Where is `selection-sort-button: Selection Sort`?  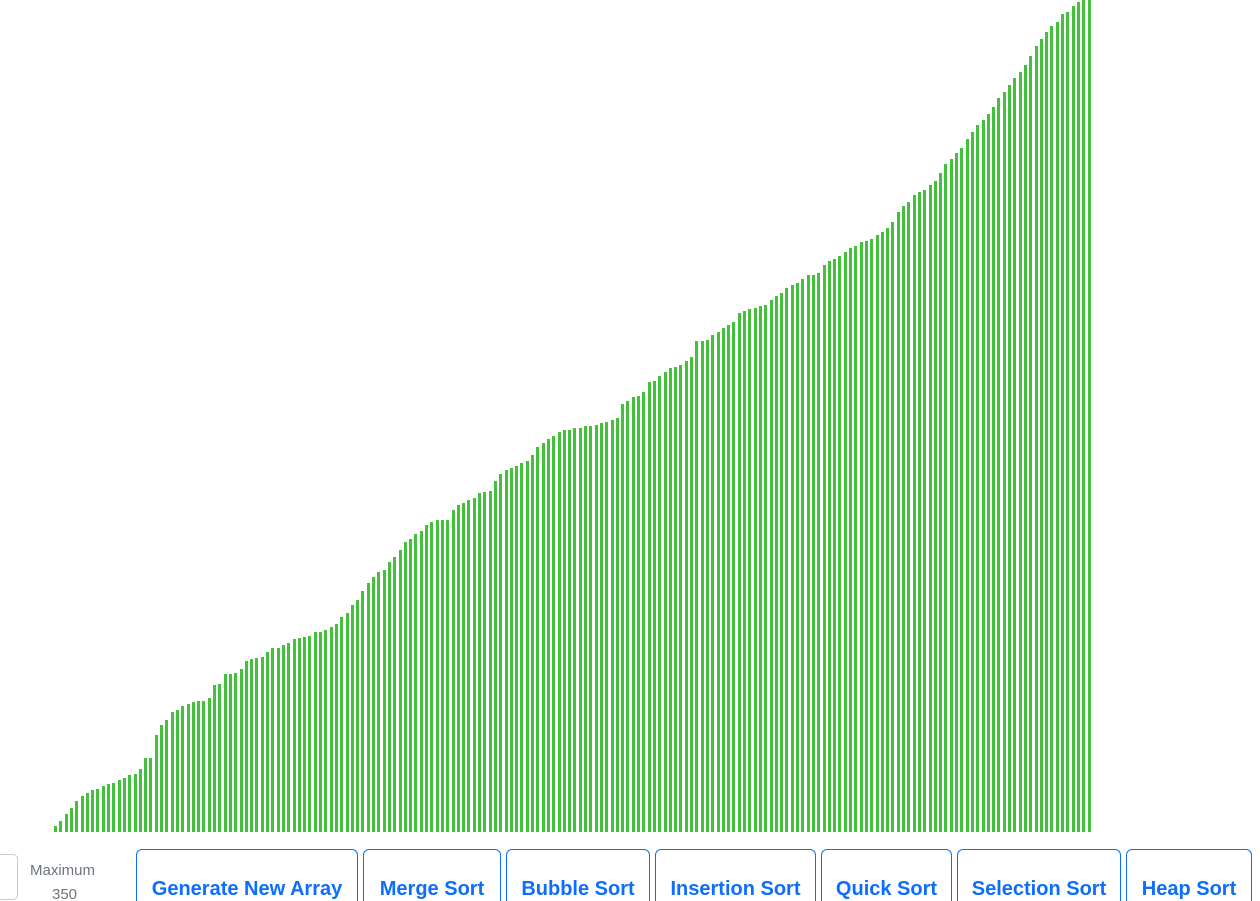 selection-sort-button: Selection Sort is located at coordinates (1039, 875).